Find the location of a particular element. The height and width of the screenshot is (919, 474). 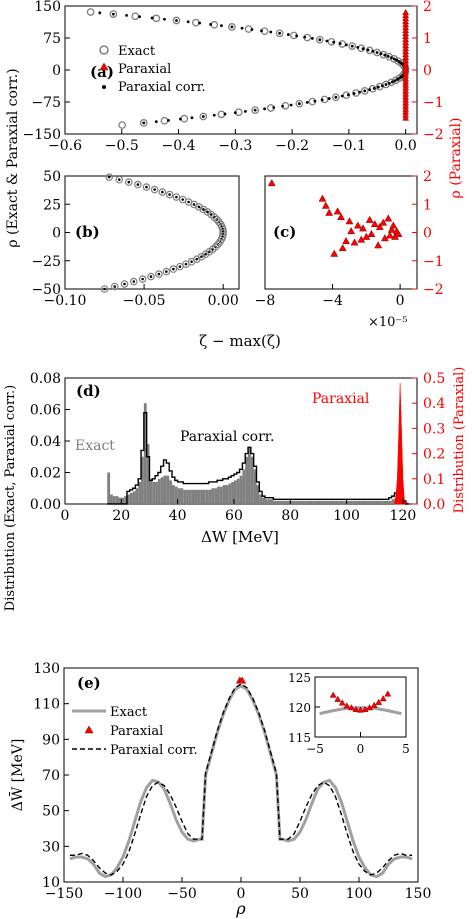

e-xtick-label: 100 is located at coordinates (359, 894).